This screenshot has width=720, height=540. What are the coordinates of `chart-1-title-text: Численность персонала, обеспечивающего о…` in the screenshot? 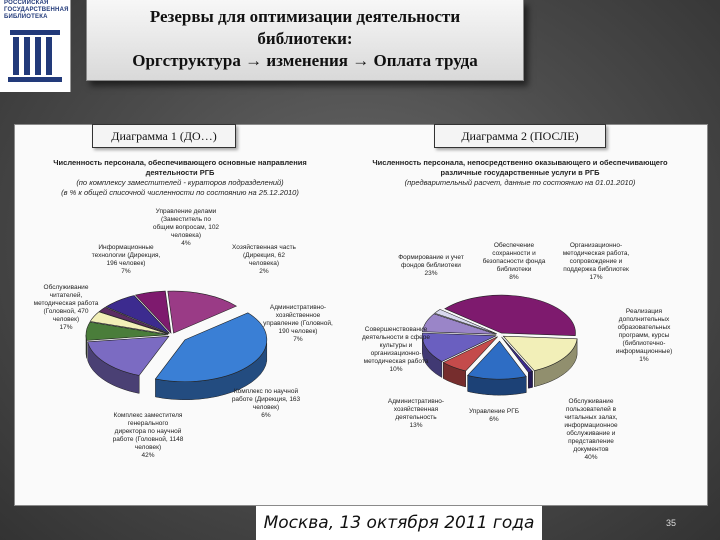 It's located at (180, 167).